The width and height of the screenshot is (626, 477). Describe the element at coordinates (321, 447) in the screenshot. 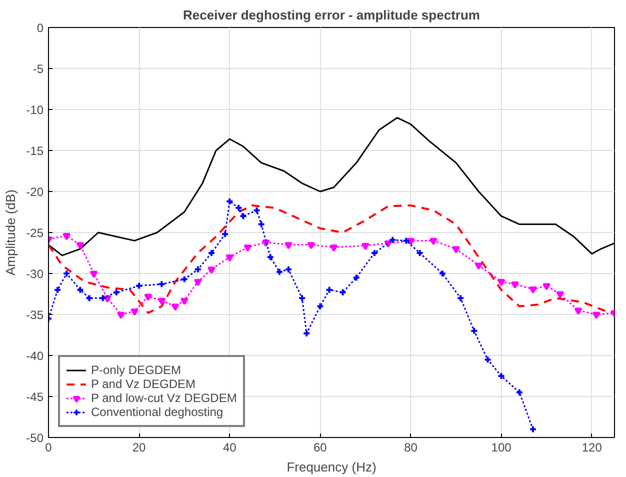

I see `x-tick-label: 60` at that location.